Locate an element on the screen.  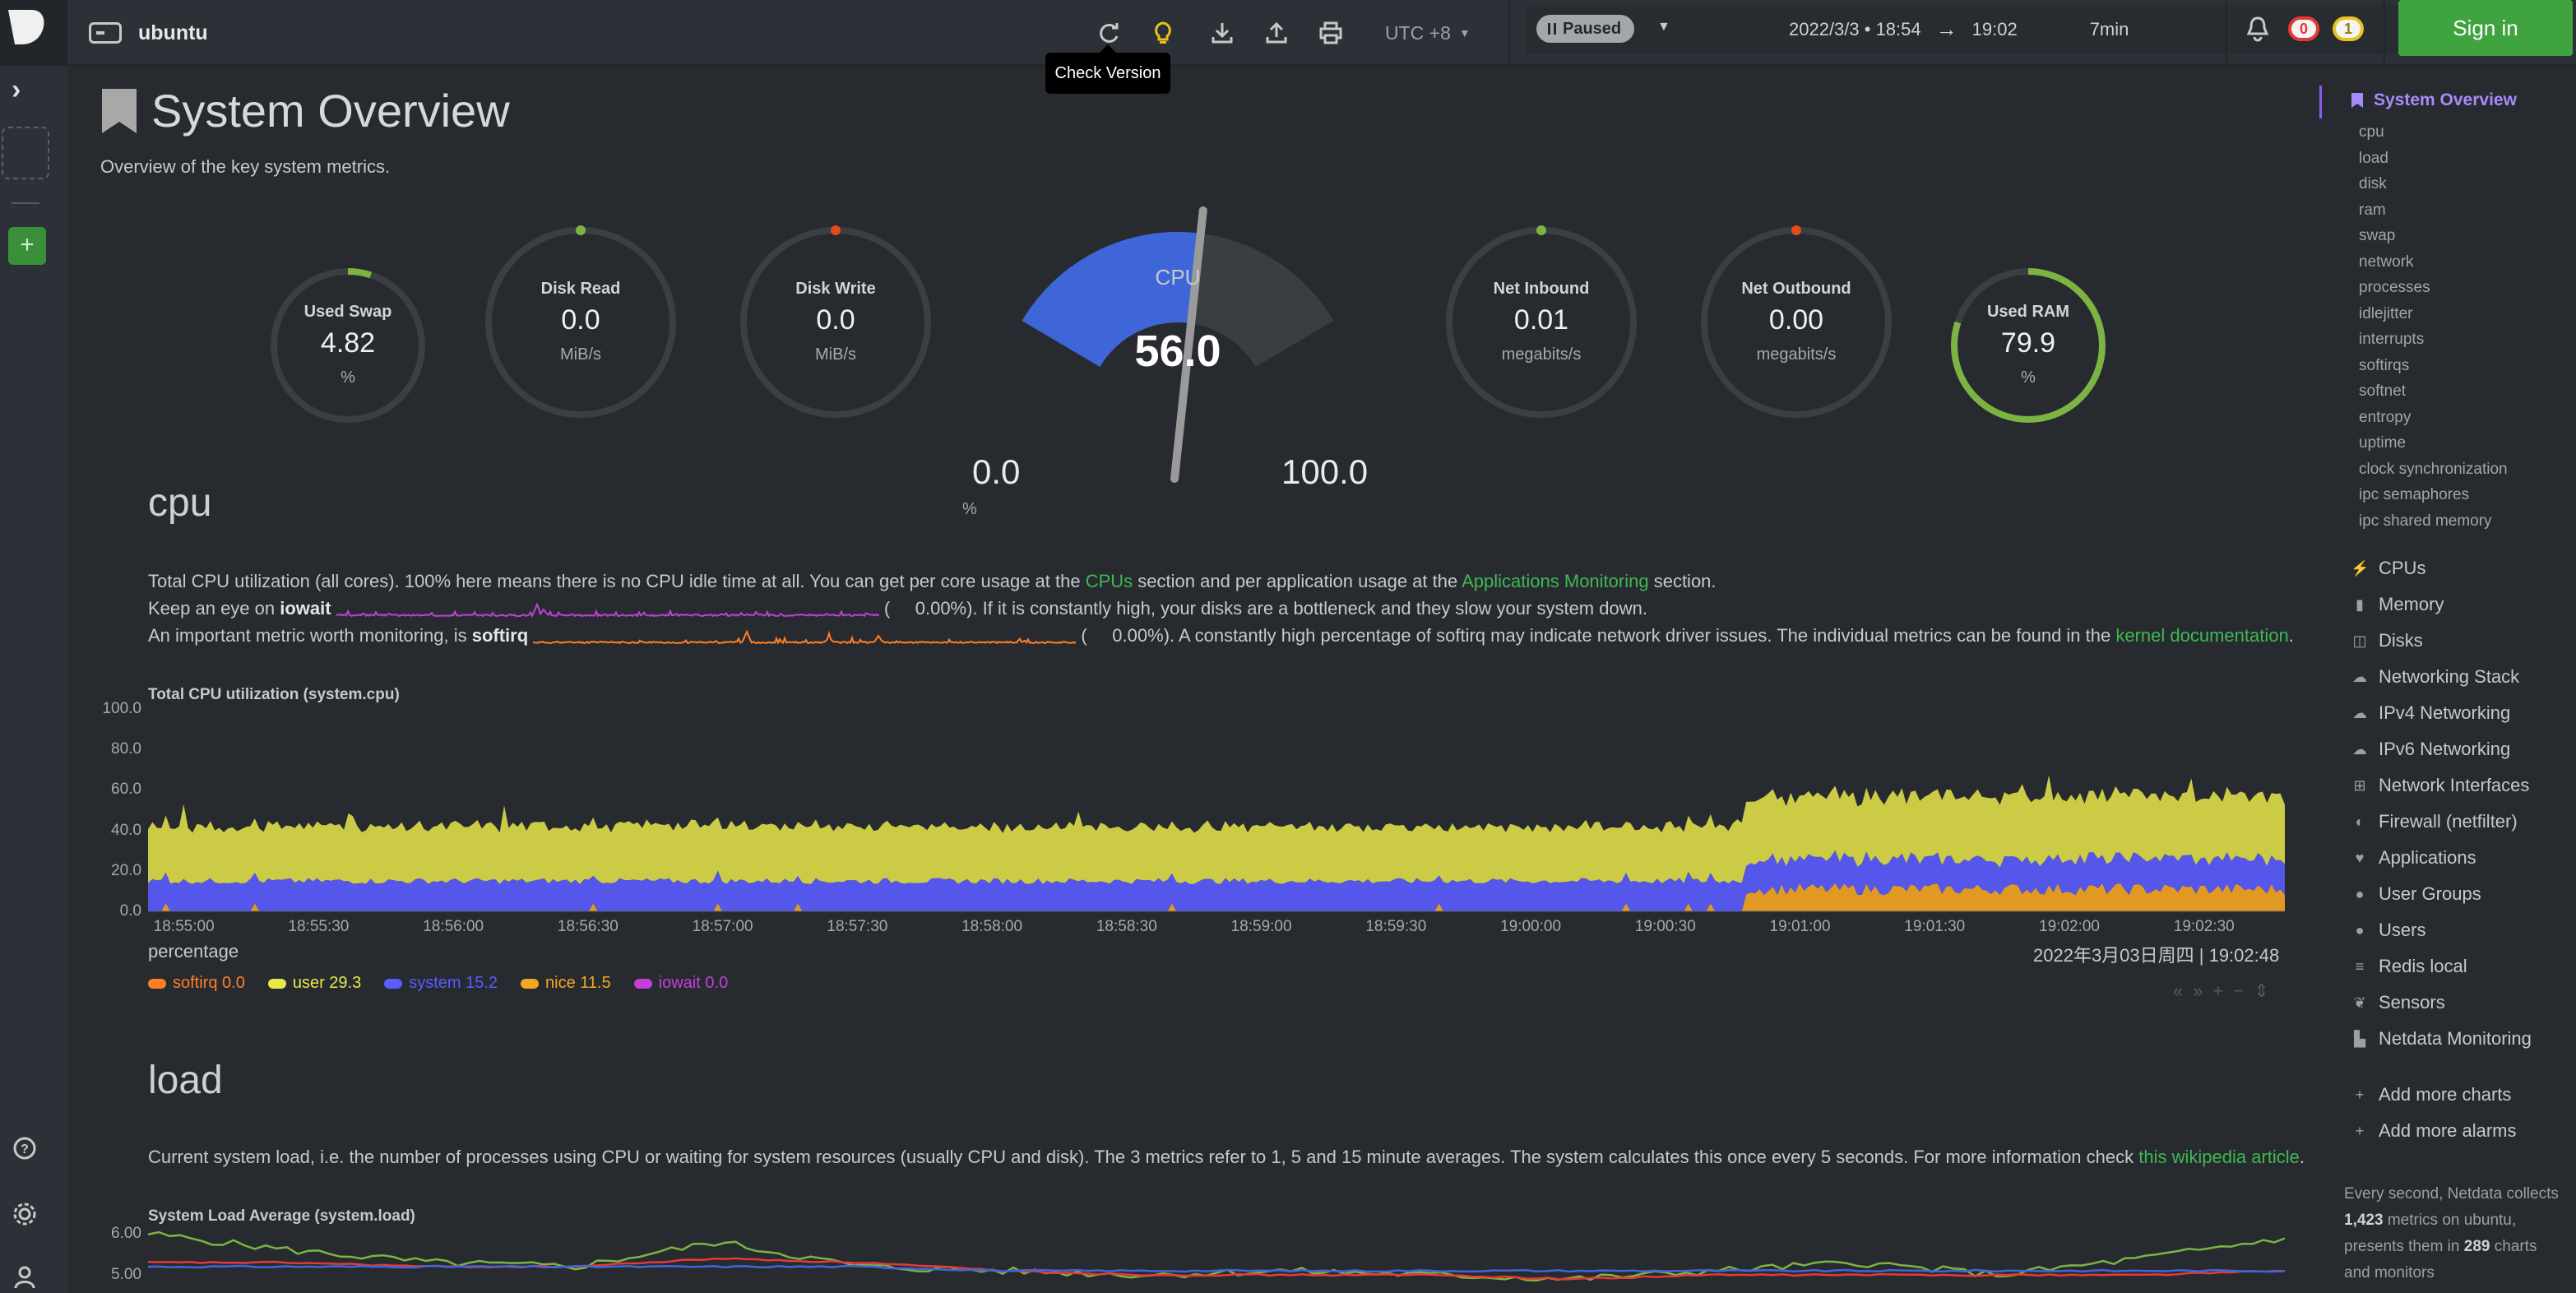
sign-in-button: Sign in is located at coordinates (2486, 28).